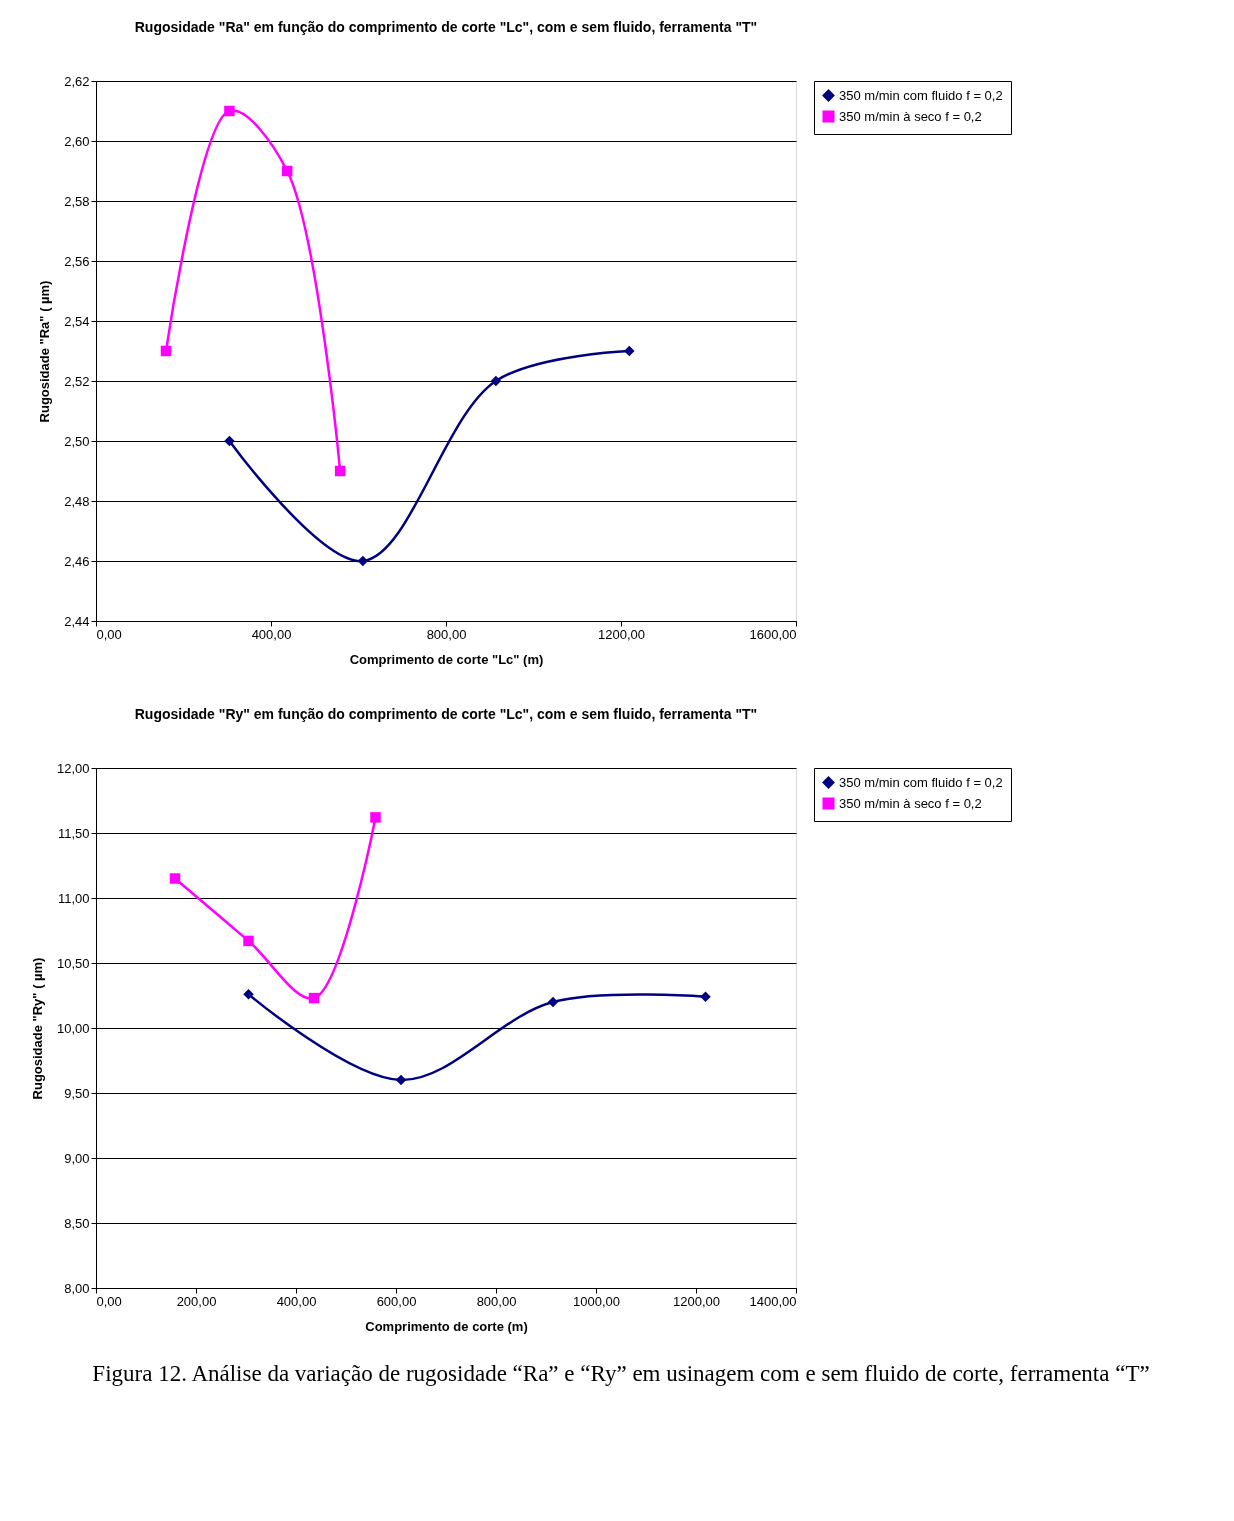 The width and height of the screenshot is (1234, 1521). Describe the element at coordinates (773, 634) in the screenshot. I see `x-tick-label: 1600,00` at that location.